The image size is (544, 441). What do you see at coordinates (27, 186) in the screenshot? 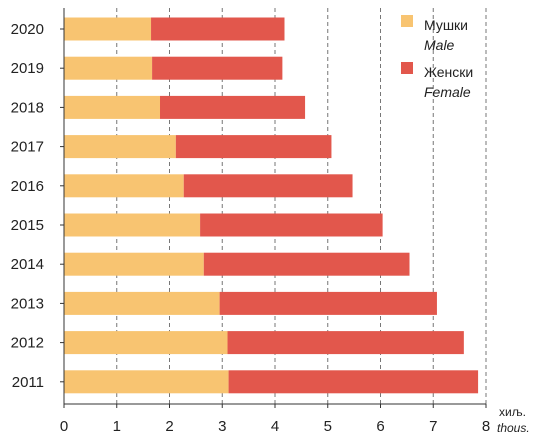
I see `category-label: 2016` at bounding box center [27, 186].